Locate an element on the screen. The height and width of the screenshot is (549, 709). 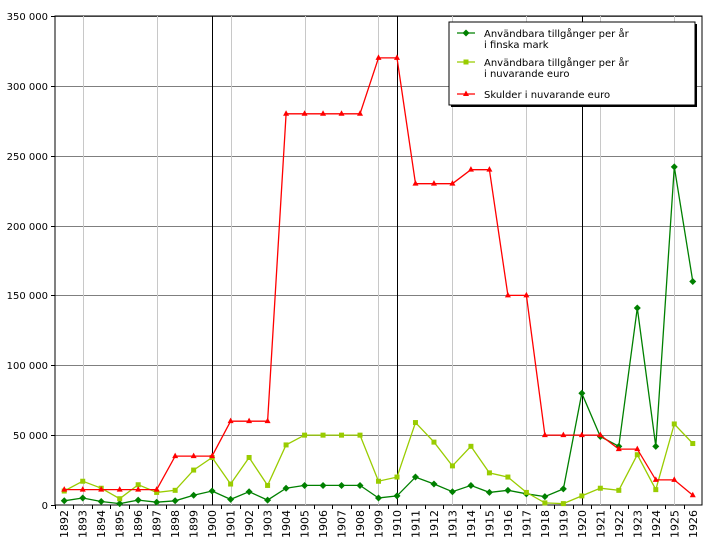
x-tick-label: 1898 is located at coordinates (175, 524).